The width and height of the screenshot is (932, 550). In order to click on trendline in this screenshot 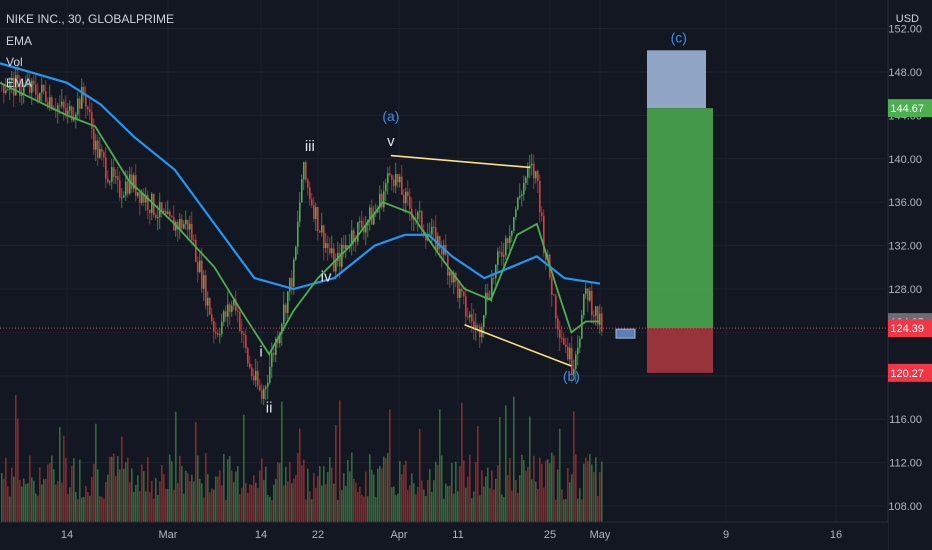, I will do `click(460, 161)`.